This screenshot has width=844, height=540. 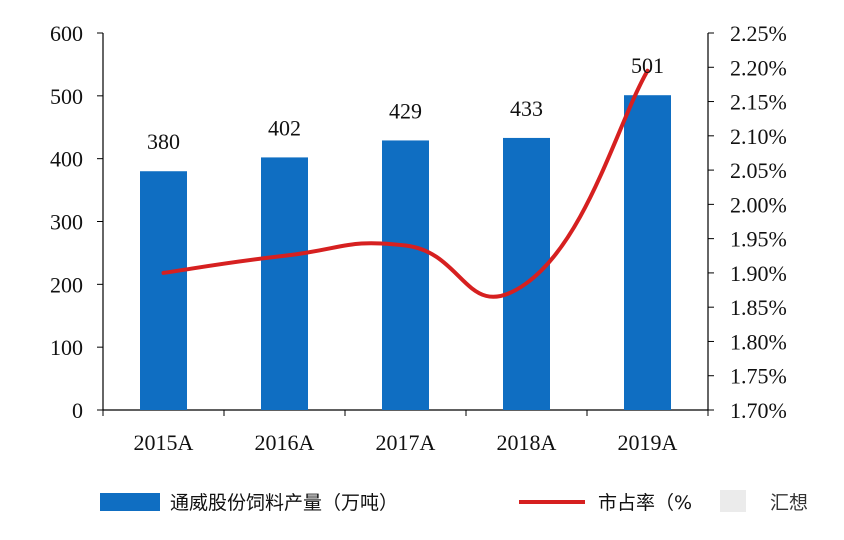 I want to click on legend: 通威股份饲料产量（万吨） 市占率（% 汇想, so click(x=454, y=502).